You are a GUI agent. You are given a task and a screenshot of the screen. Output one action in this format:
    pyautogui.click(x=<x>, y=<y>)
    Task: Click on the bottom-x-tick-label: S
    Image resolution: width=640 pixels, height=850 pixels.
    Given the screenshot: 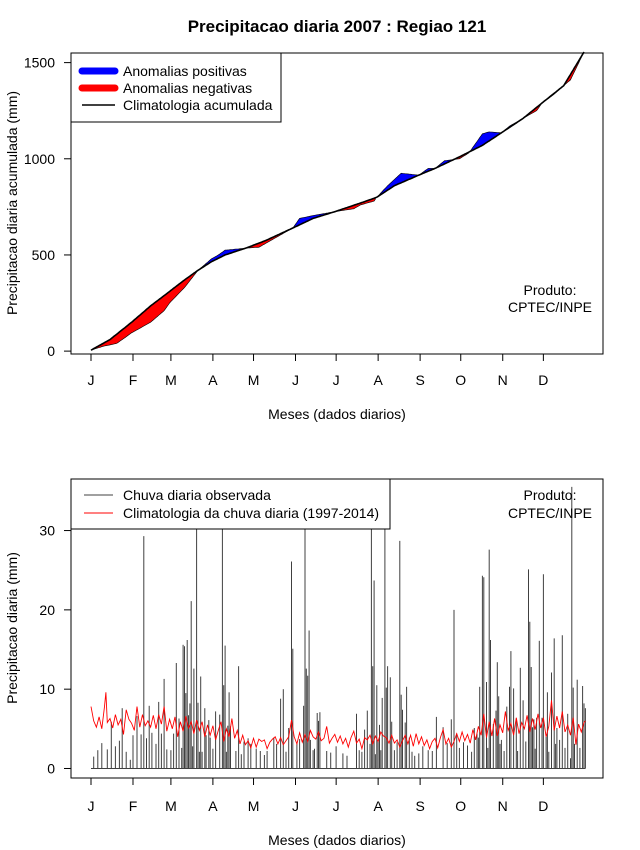 What is the action you would take?
    pyautogui.click(x=419, y=806)
    